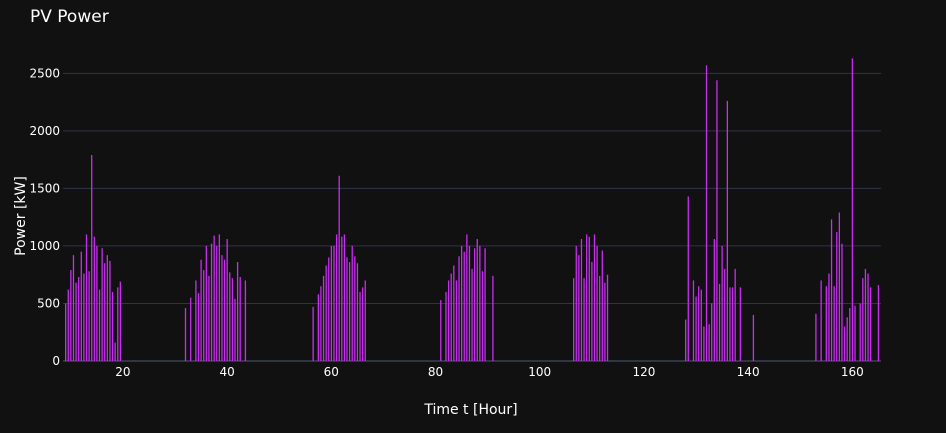 The height and width of the screenshot is (433, 946). I want to click on x-tick-label: 80, so click(435, 372).